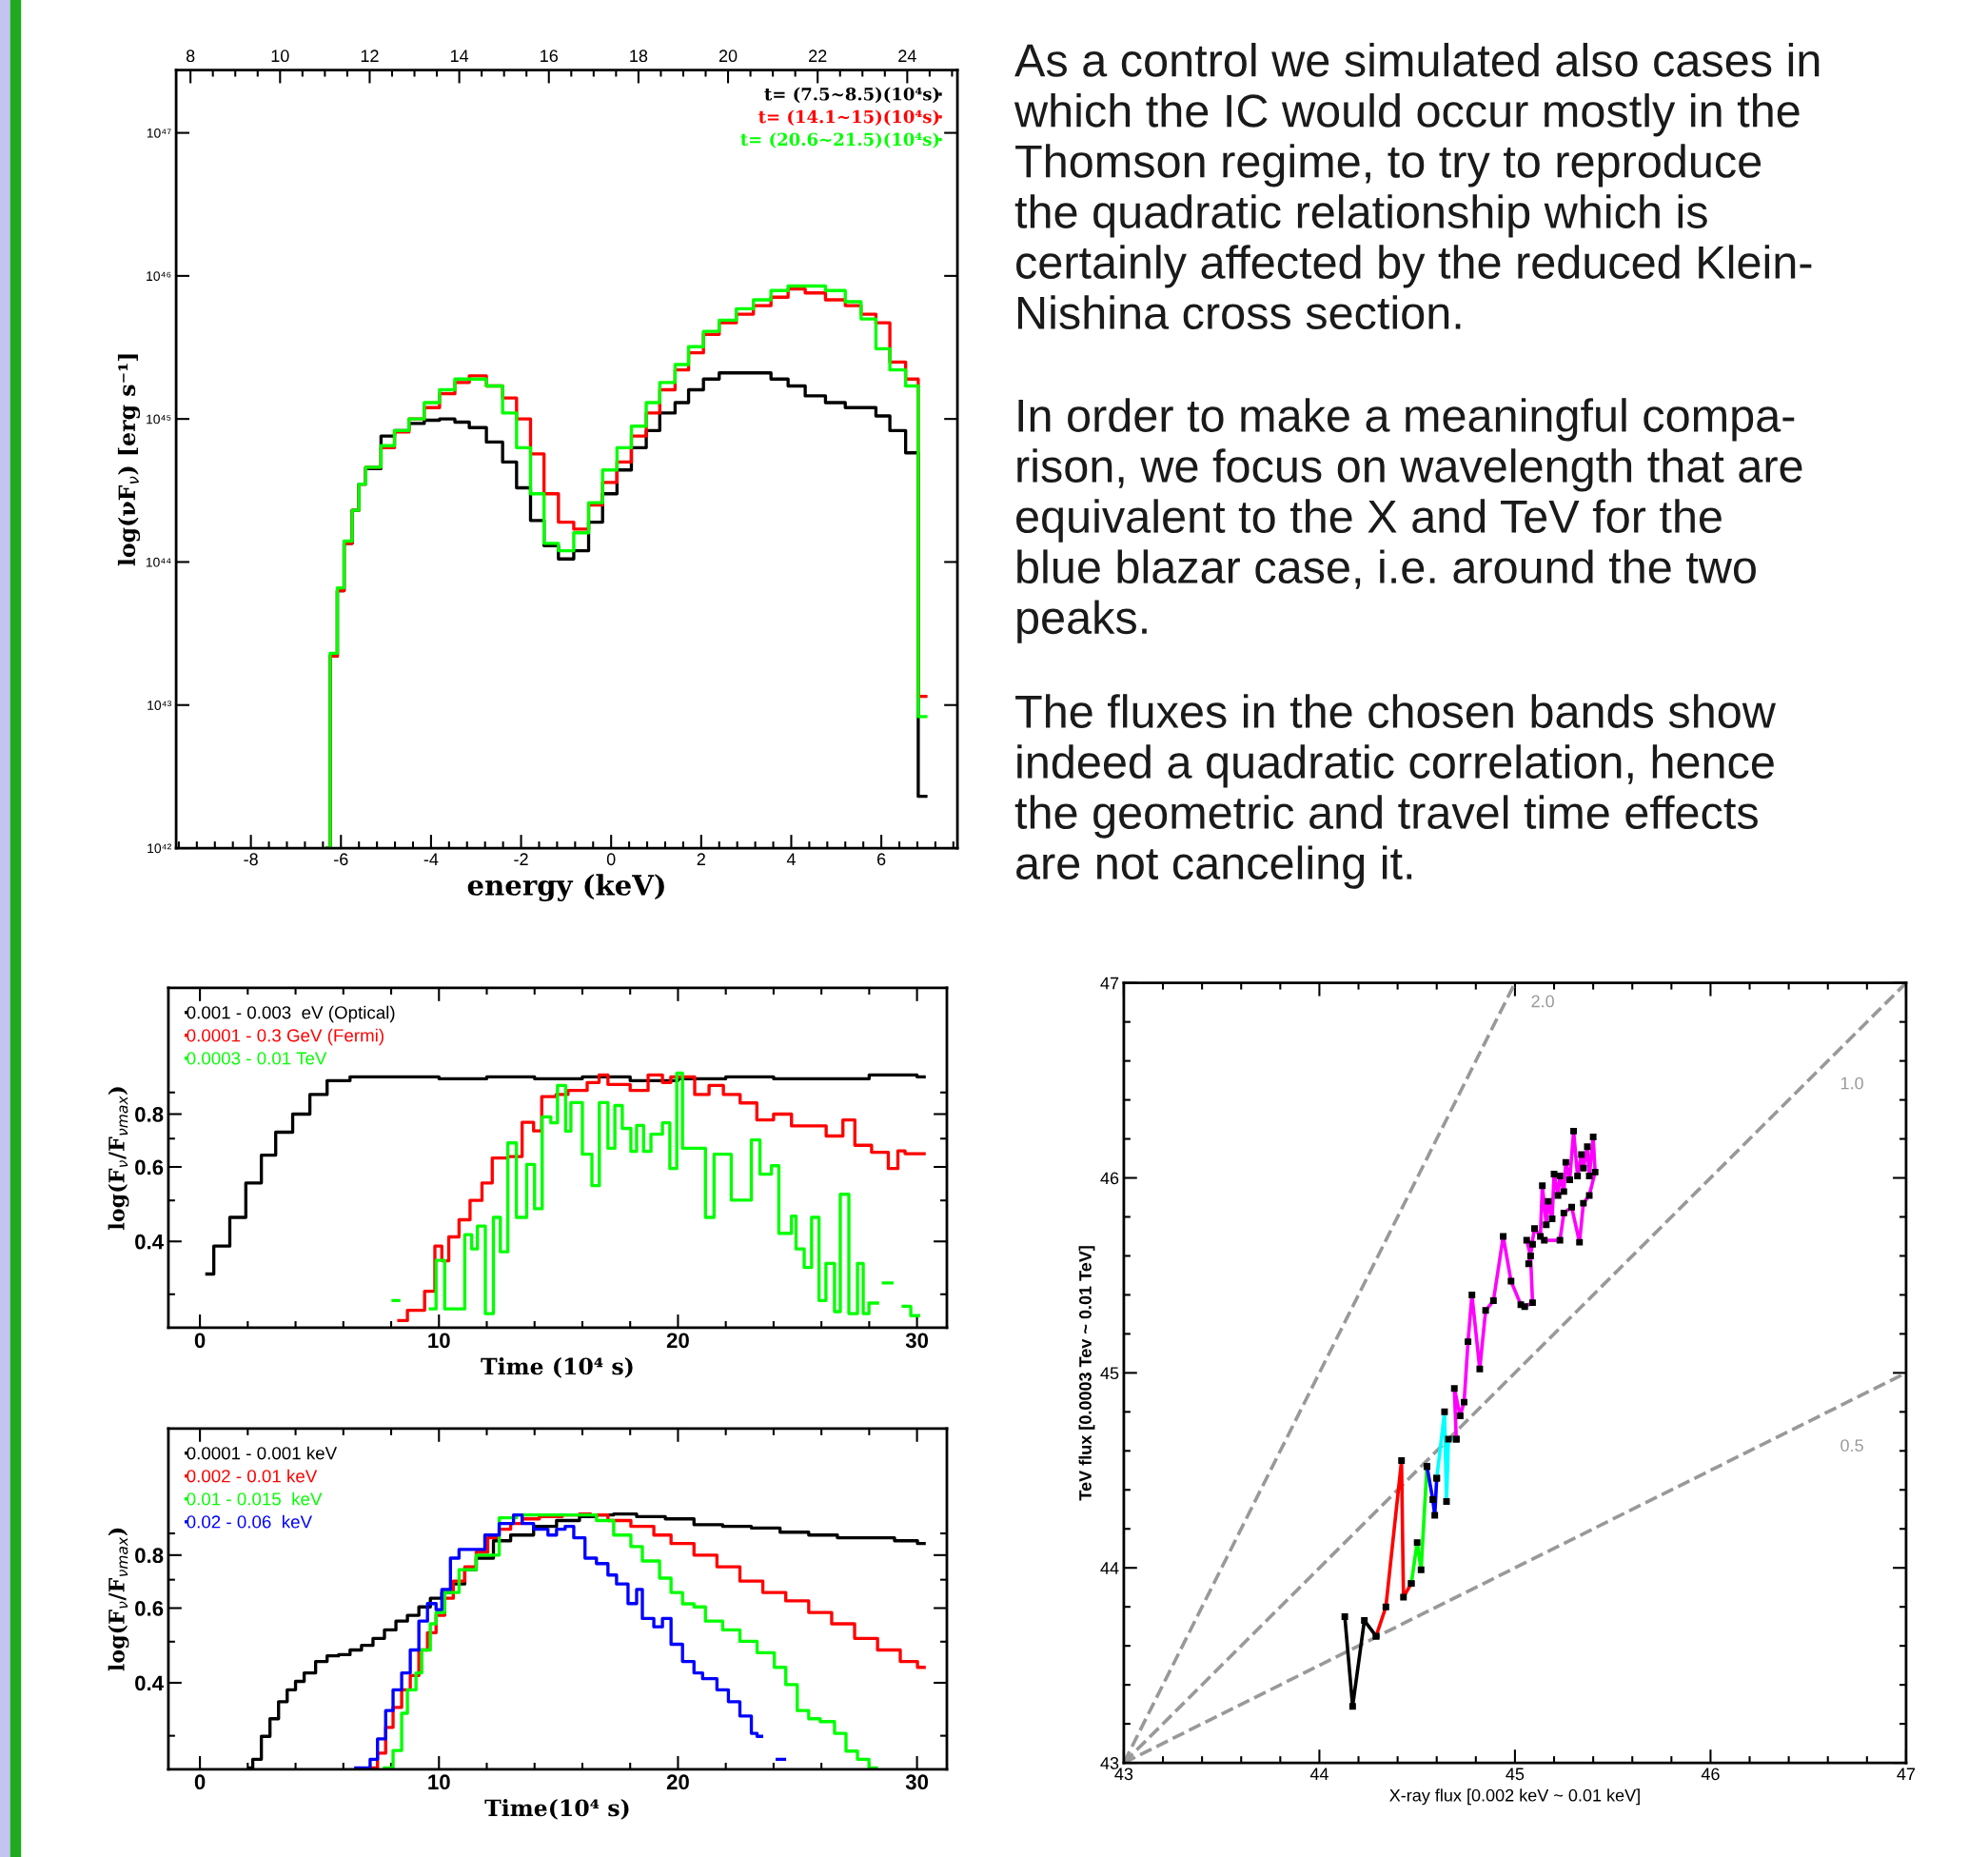 The height and width of the screenshot is (1857, 1988). What do you see at coordinates (1086, 1374) in the screenshot?
I see `y-axis-title: TeV flux [0.0003 Tev ~ 0.01 TeV]` at bounding box center [1086, 1374].